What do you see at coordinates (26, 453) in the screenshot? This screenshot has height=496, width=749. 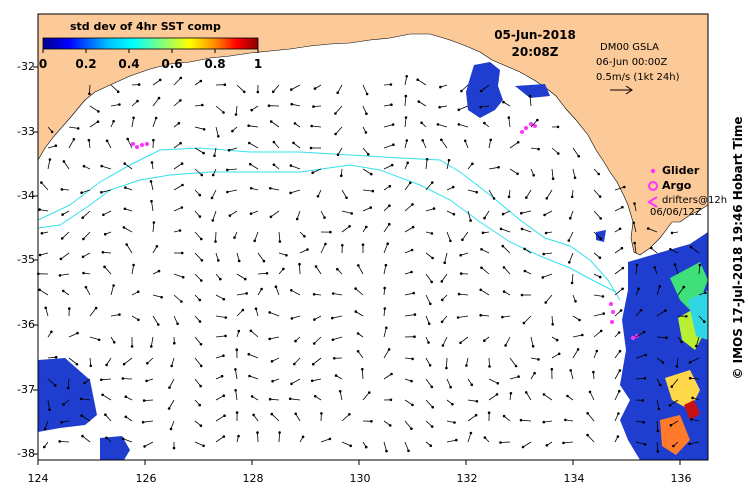 I see `y-tick-label: -38` at bounding box center [26, 453].